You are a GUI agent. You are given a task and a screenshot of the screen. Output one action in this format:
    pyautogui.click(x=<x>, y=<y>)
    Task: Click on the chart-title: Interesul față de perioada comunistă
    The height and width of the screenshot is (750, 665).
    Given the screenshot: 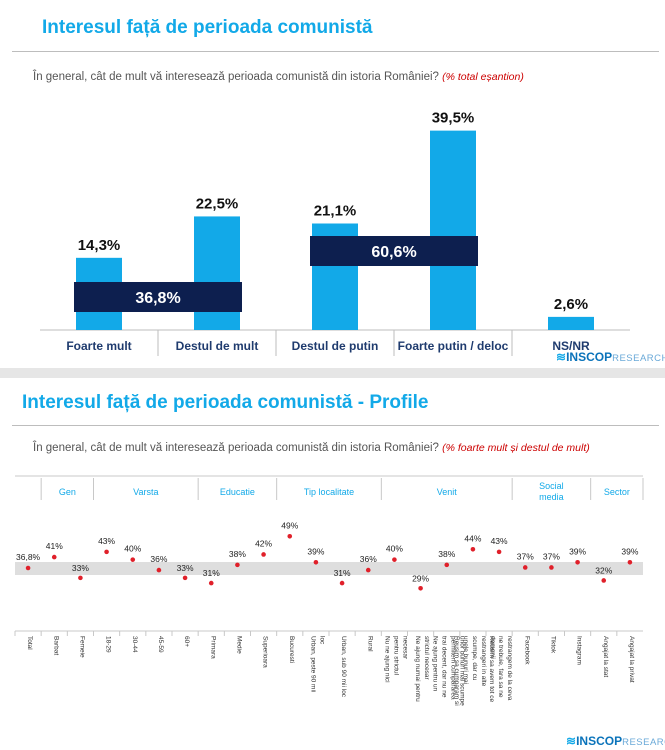 What is the action you would take?
    pyautogui.click(x=207, y=27)
    